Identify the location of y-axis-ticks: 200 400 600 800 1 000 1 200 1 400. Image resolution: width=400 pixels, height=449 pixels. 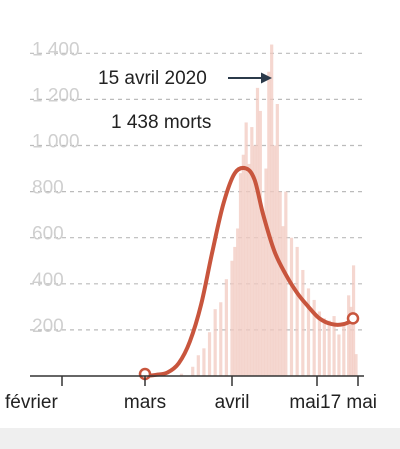
(56, 188).